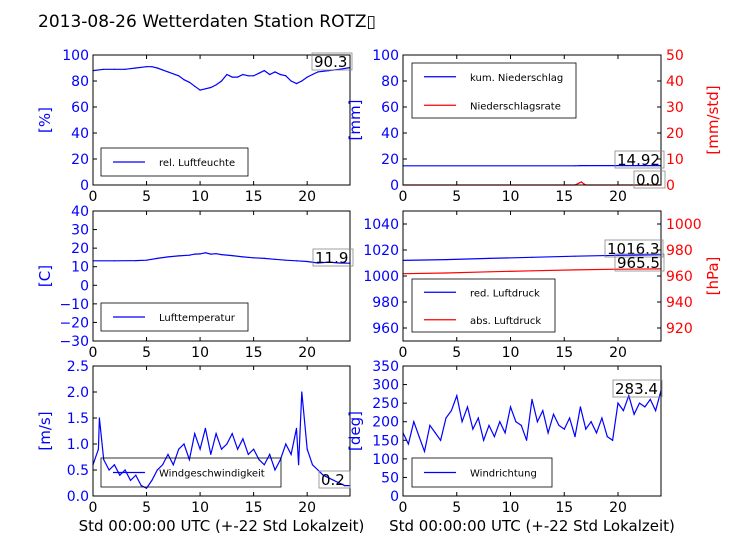  I want to click on legend-label: Windgeschwindigkeit, so click(212, 474).